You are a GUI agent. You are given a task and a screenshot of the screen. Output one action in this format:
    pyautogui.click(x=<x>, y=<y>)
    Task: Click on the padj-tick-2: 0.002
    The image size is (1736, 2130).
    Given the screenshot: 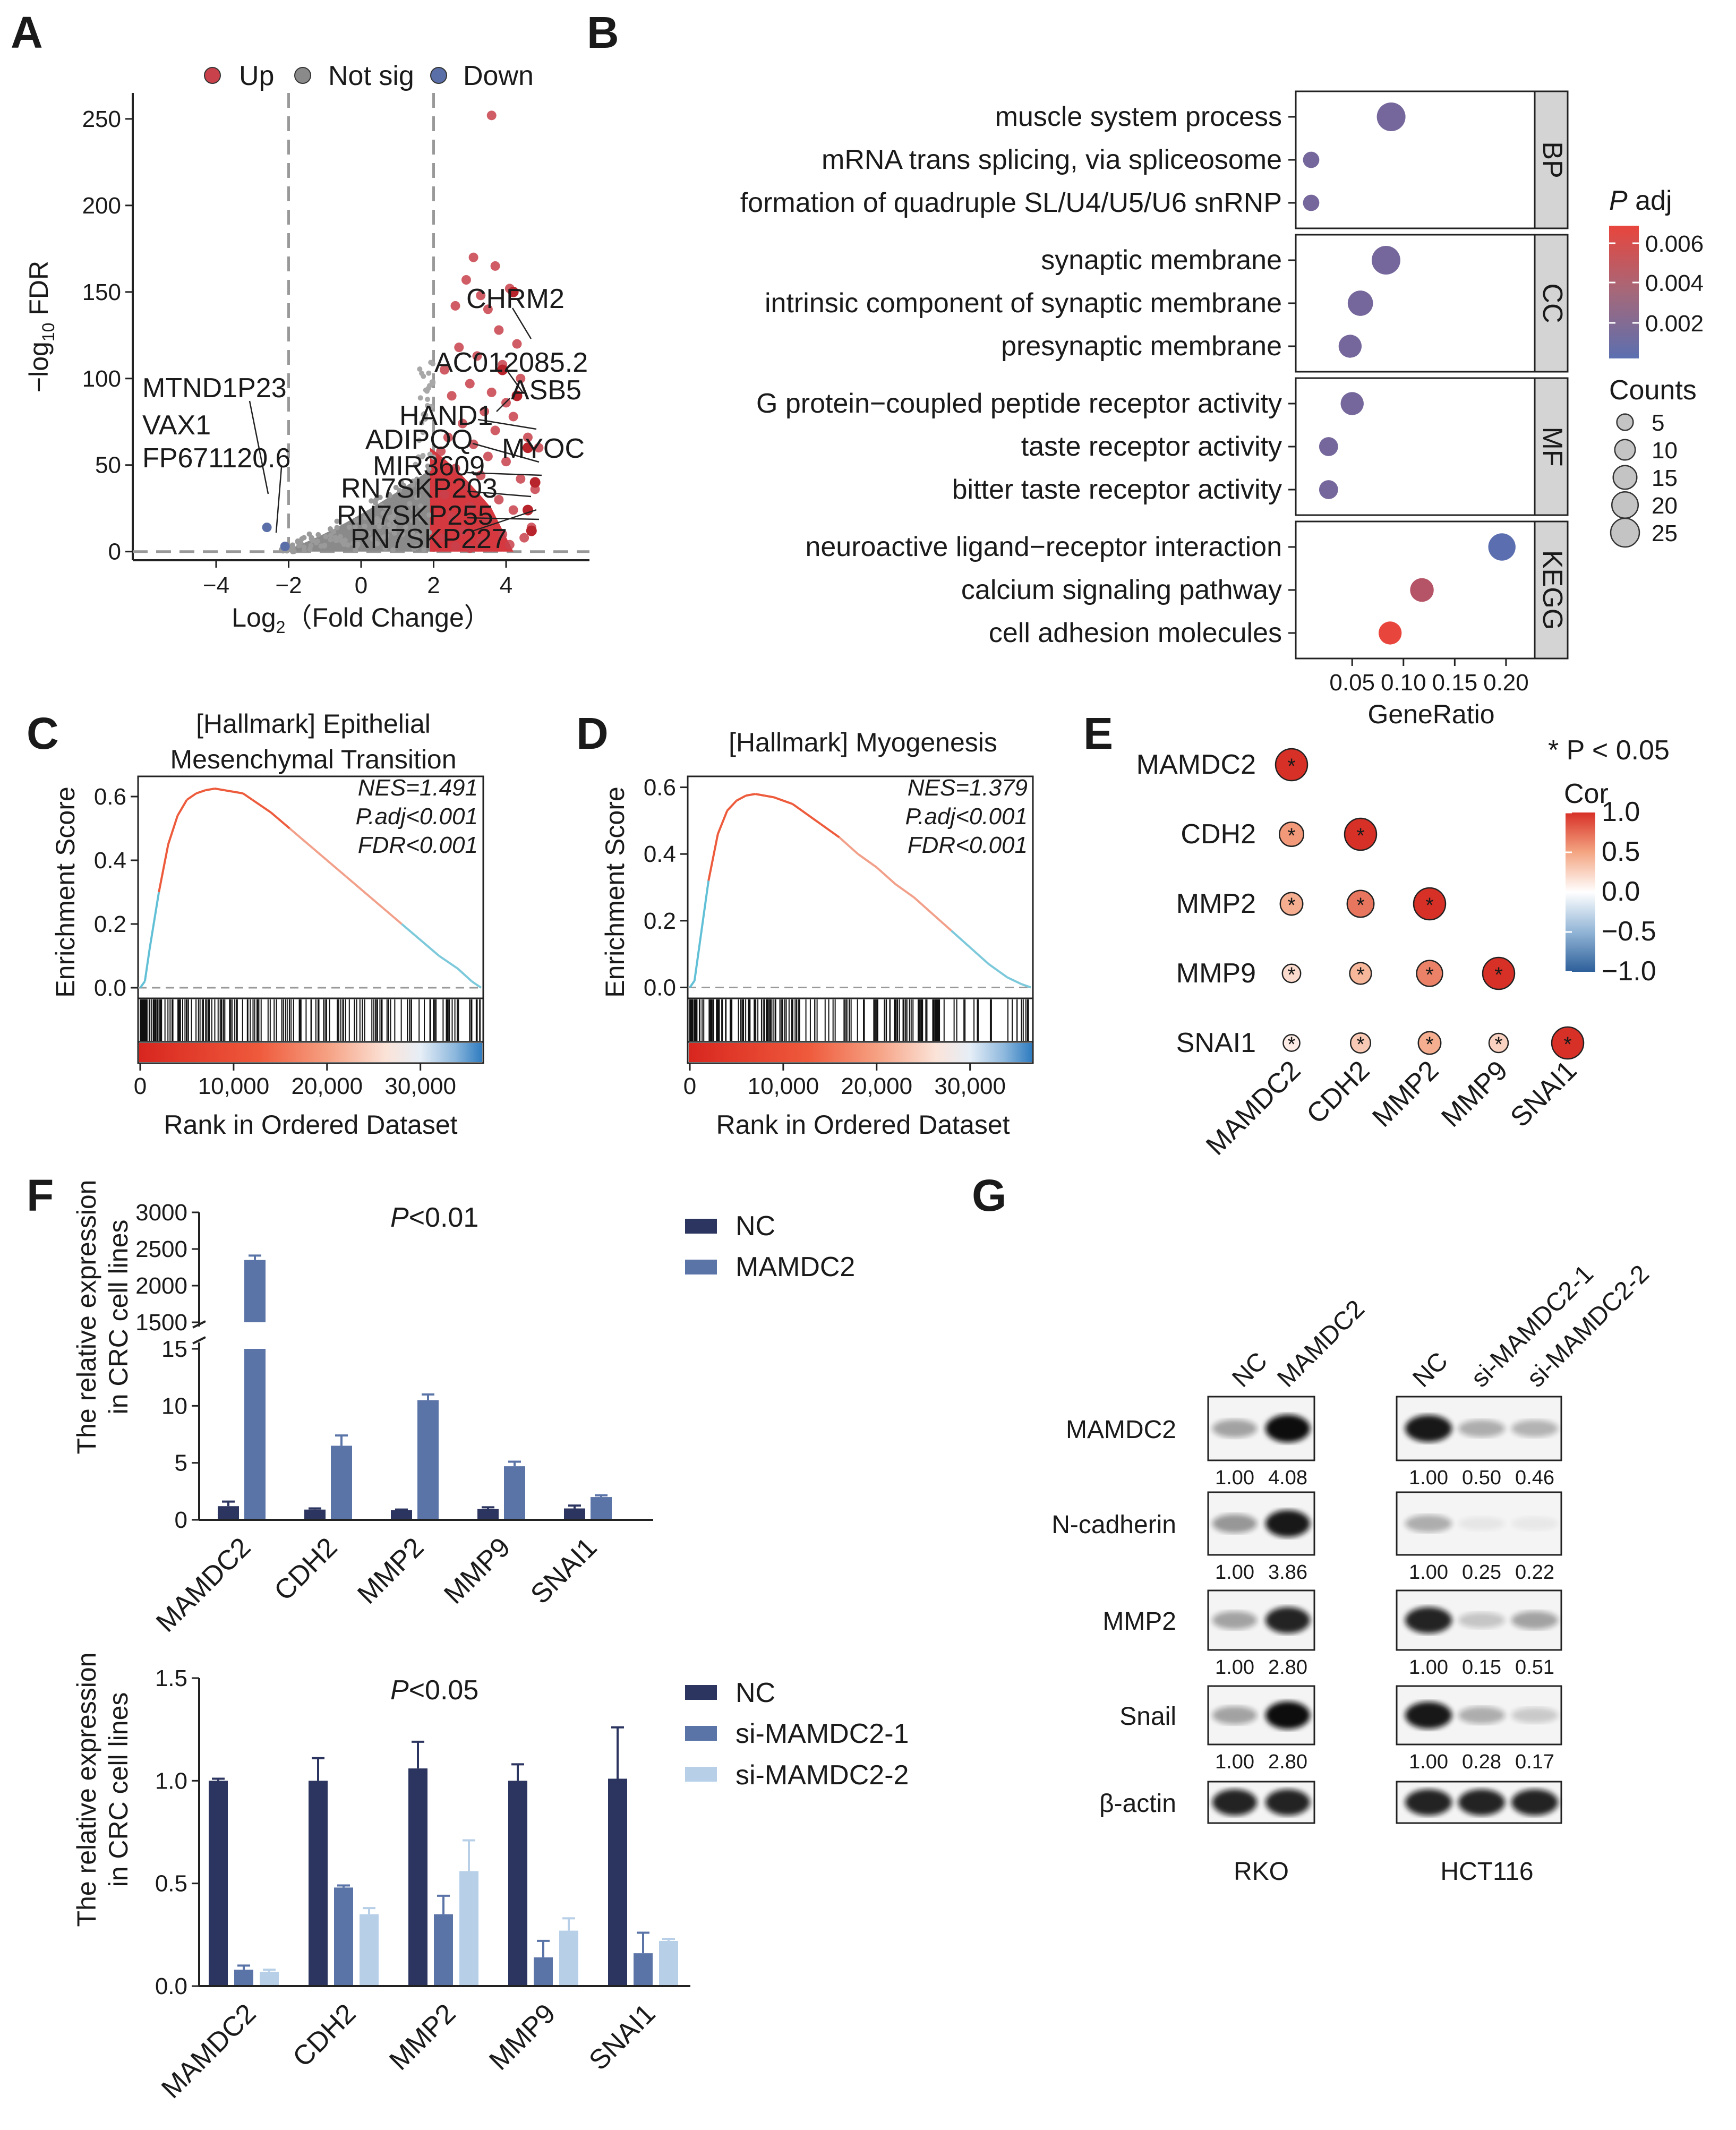 What is the action you would take?
    pyautogui.click(x=1674, y=324)
    